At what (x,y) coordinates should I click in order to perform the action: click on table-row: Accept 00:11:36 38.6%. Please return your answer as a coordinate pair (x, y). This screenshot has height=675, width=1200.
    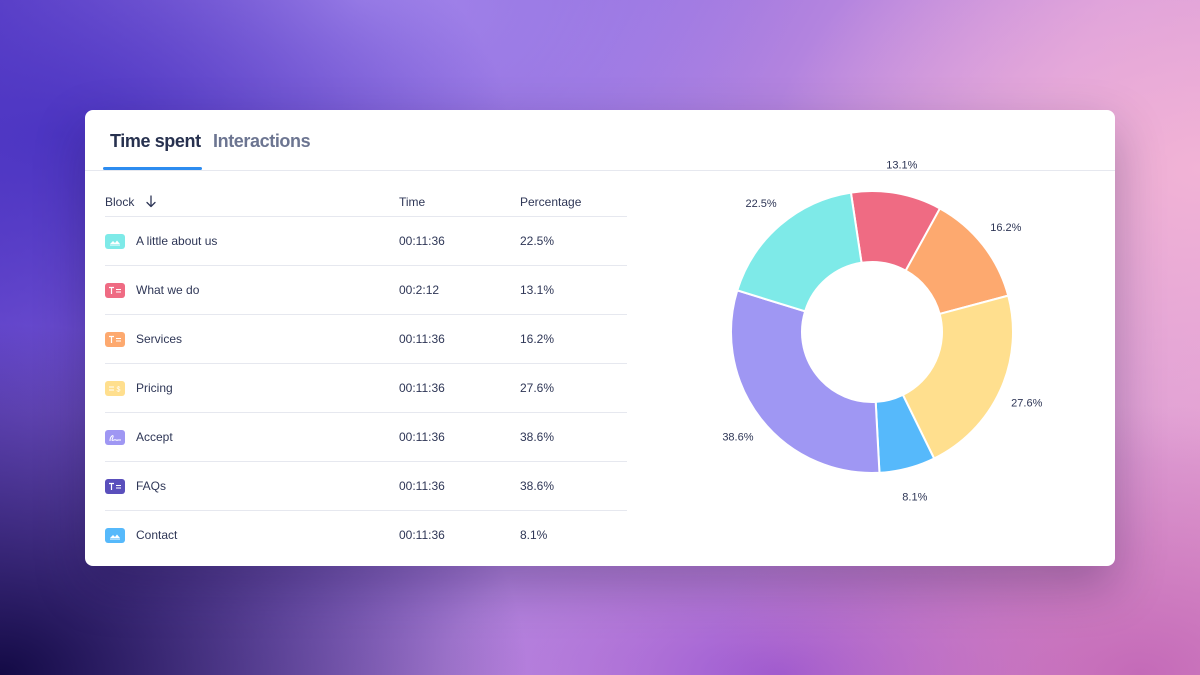
    Looking at the image, I should click on (366, 437).